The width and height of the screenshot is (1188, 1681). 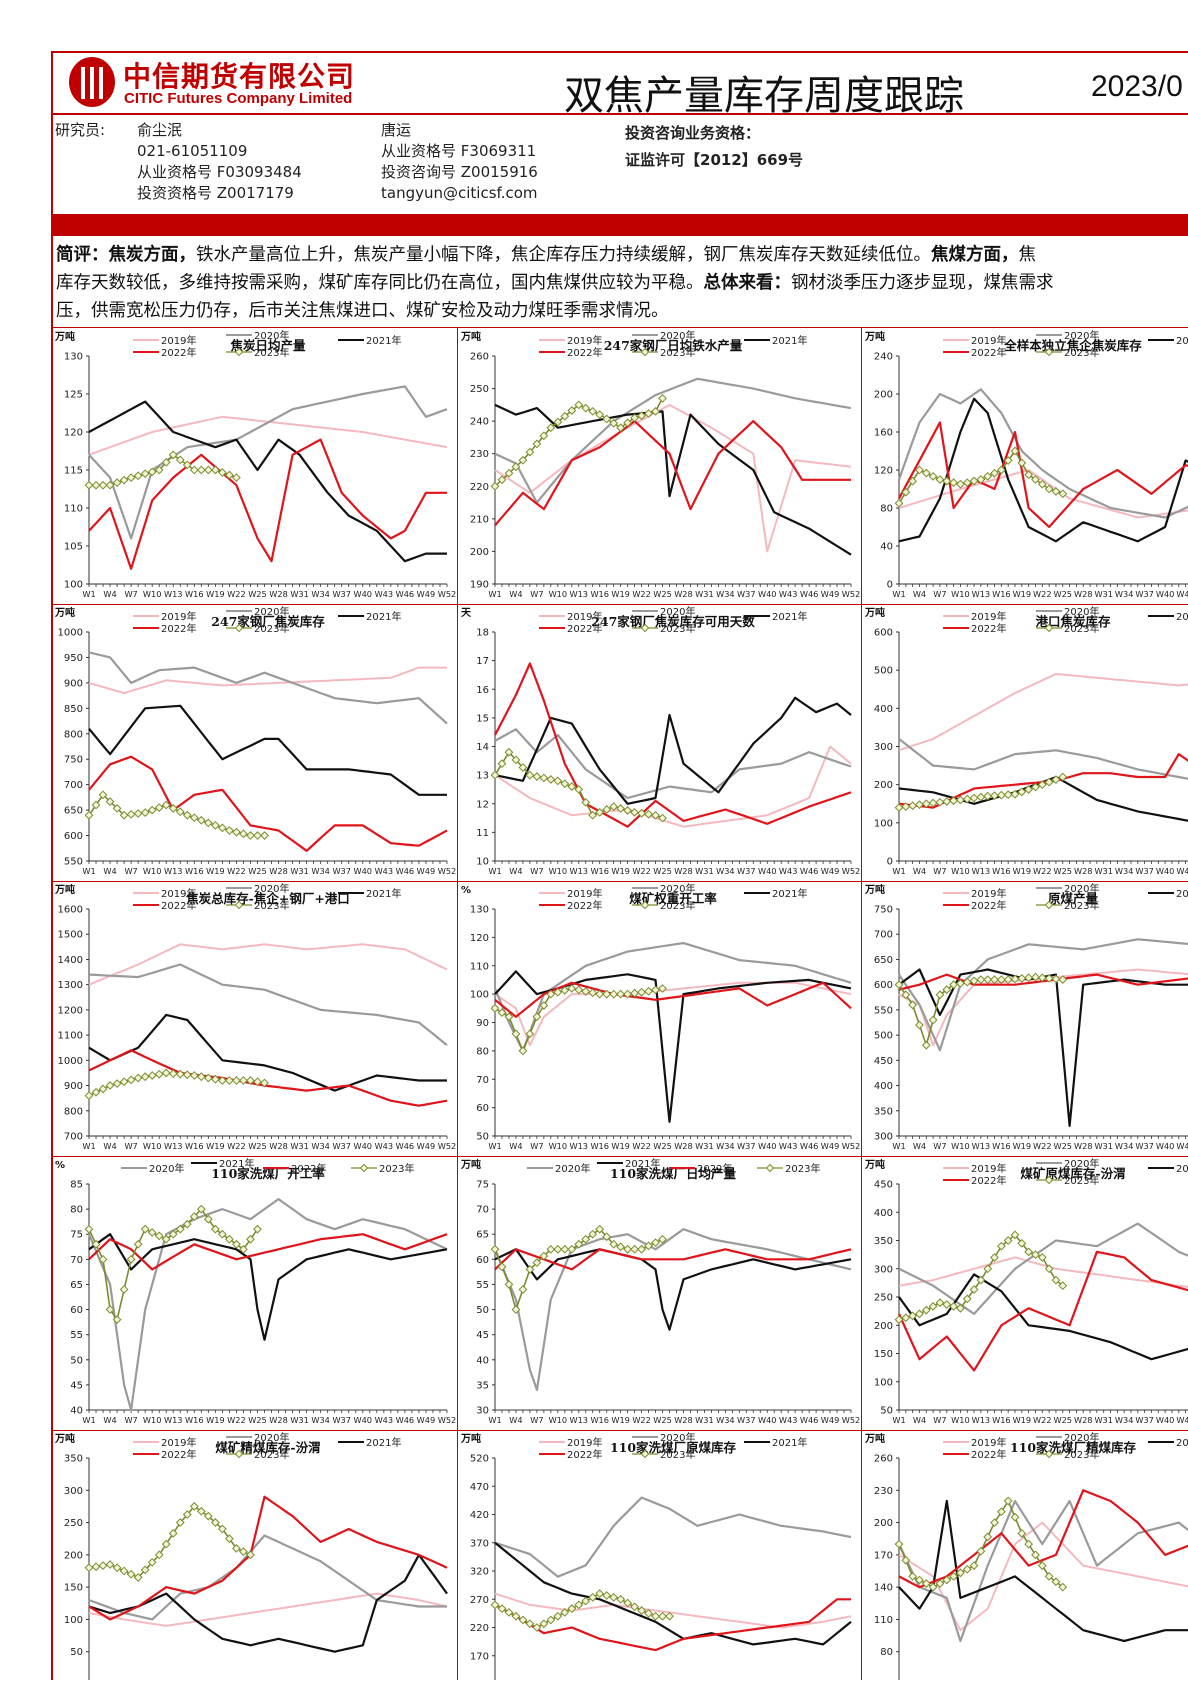 What do you see at coordinates (459, 193) in the screenshot?
I see `author-2-email: tangyun@citicsf.com` at bounding box center [459, 193].